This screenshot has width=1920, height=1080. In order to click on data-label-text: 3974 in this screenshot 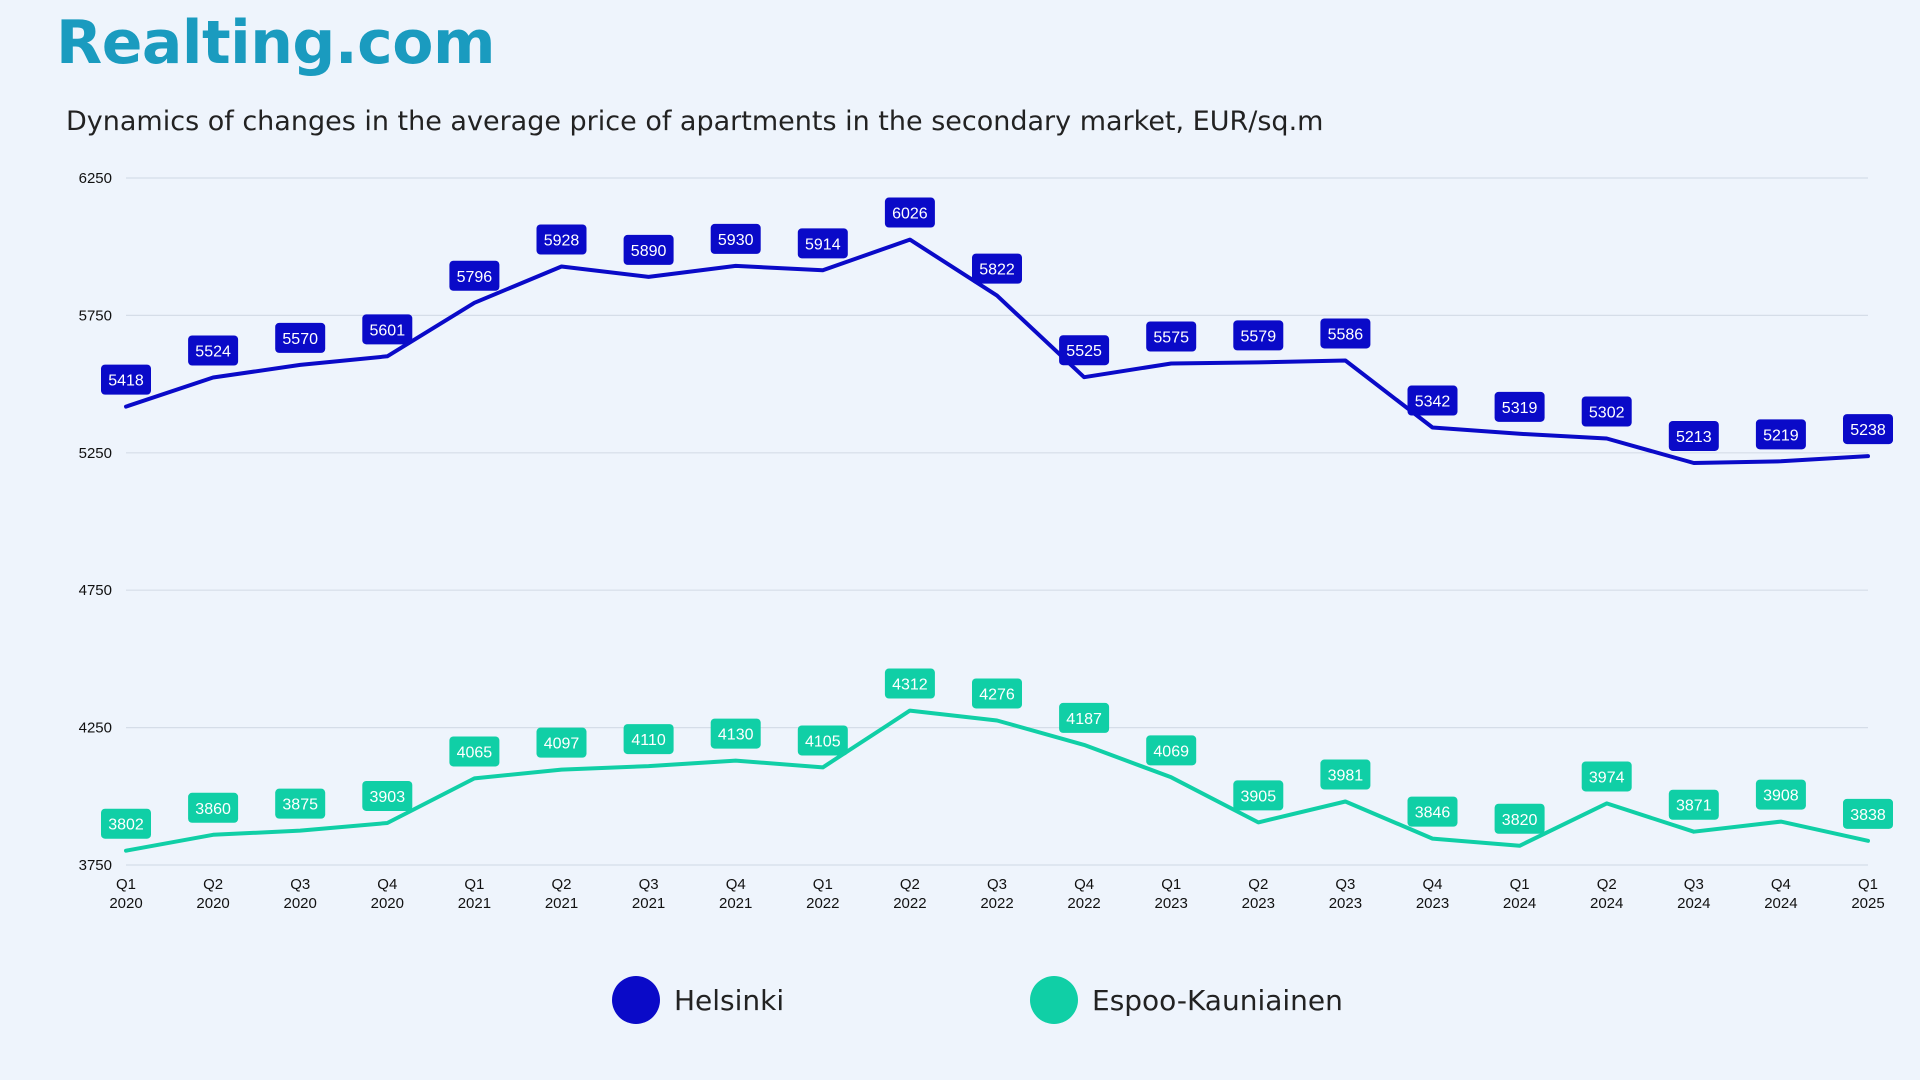, I will do `click(1607, 777)`.